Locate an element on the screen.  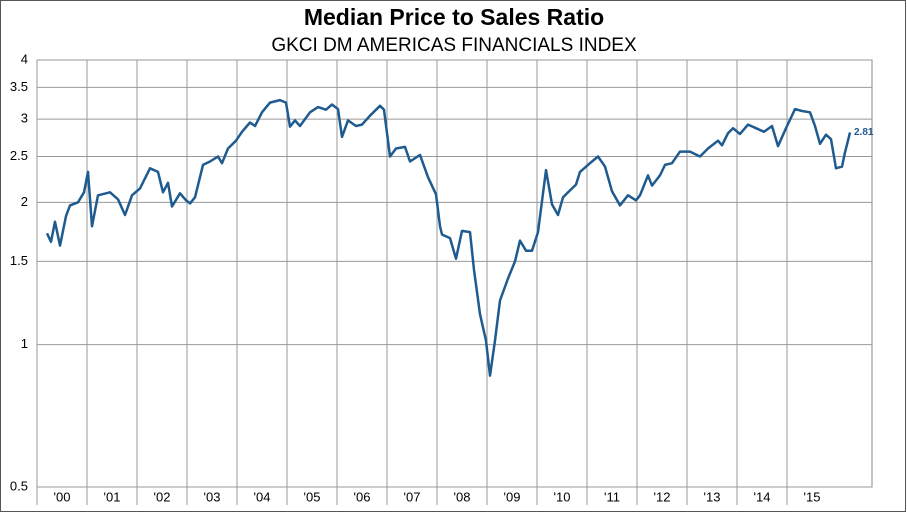
x-tick-label: '01 is located at coordinates (112, 496).